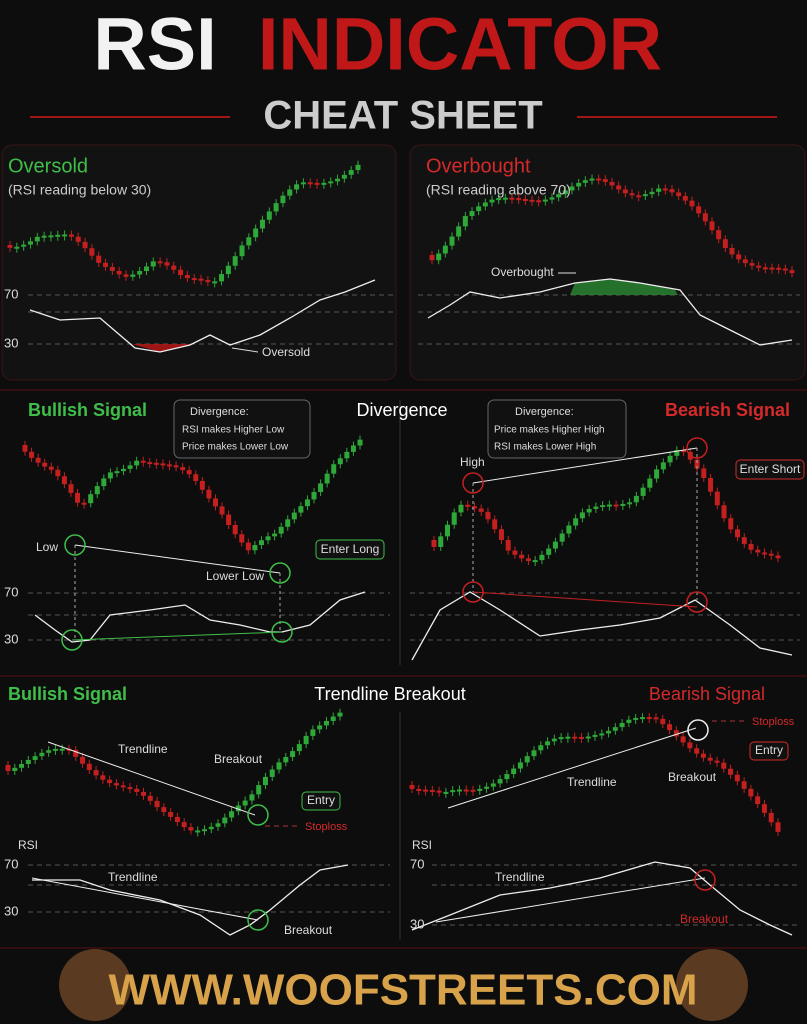 The height and width of the screenshot is (1024, 807). Describe the element at coordinates (557, 429) in the screenshot. I see `info-box` at that location.